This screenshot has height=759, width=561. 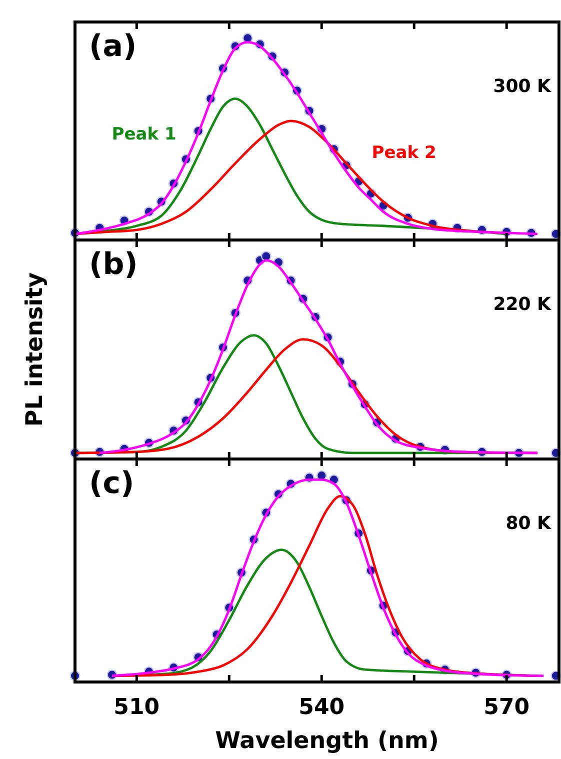 I want to click on x-tick-label: 540, so click(x=321, y=707).